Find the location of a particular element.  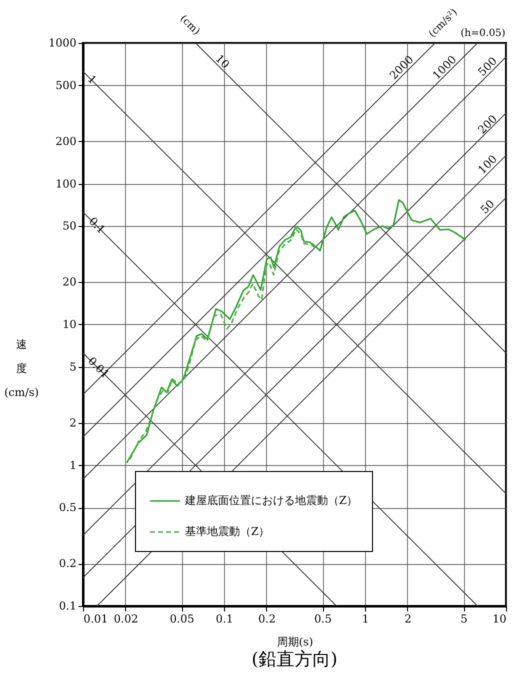

text: (鉛直方向) is located at coordinates (294, 659).